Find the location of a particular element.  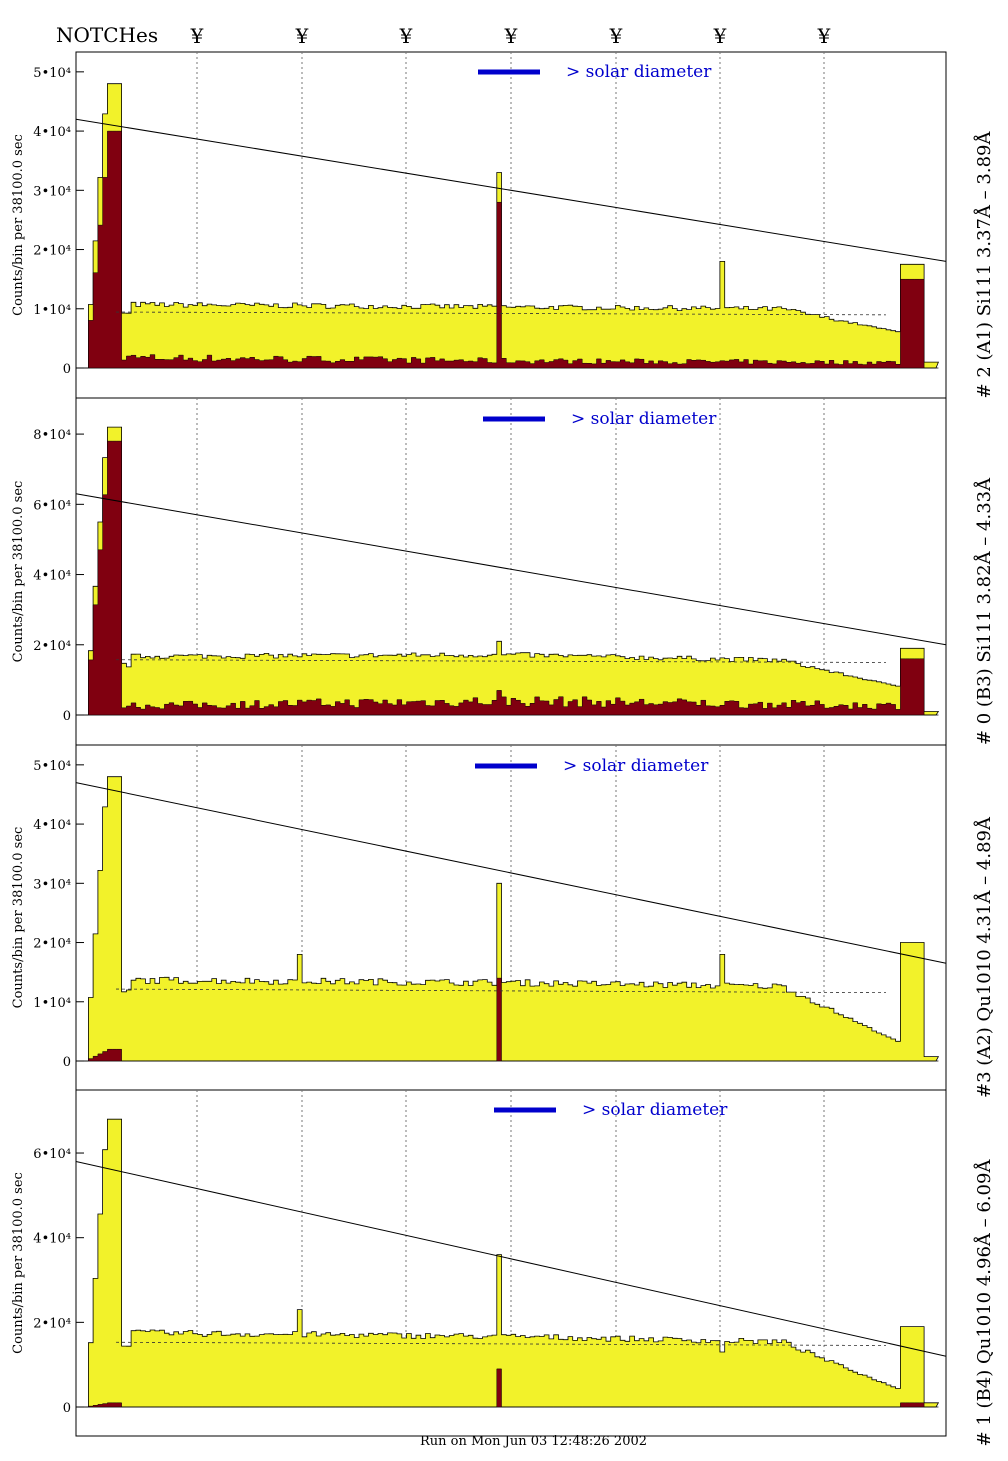

notches-label: NOTCHes is located at coordinates (107, 35).